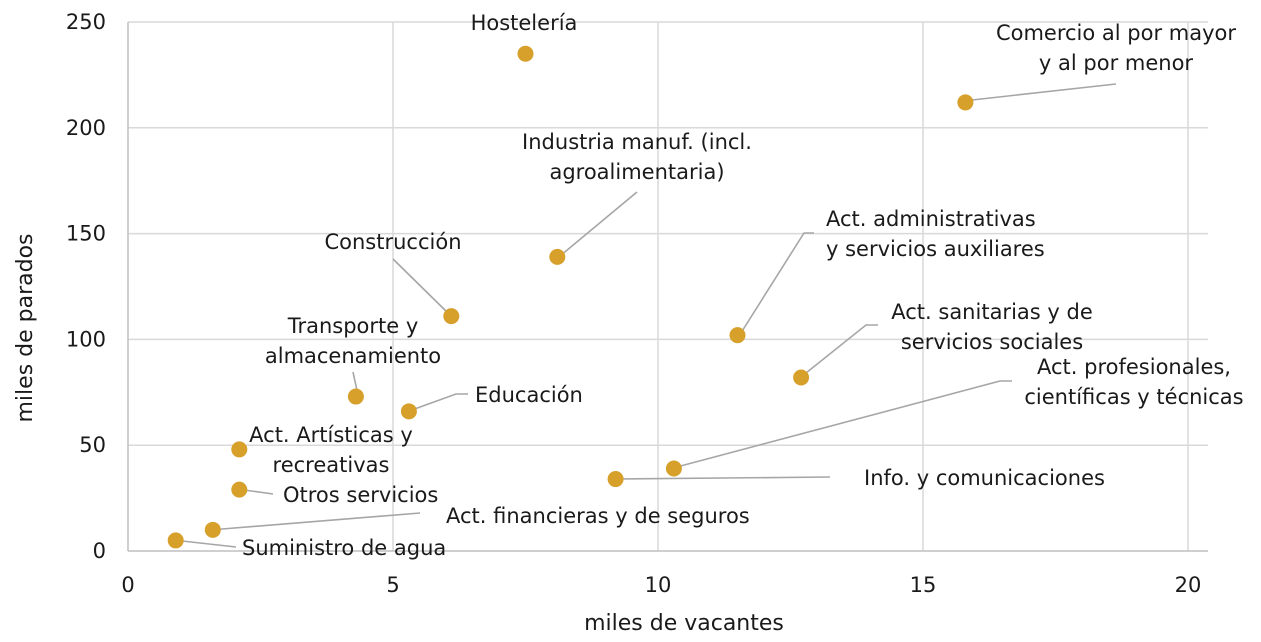 The image size is (1261, 642). I want to click on point-label-line: Act. administrativas, so click(931, 219).